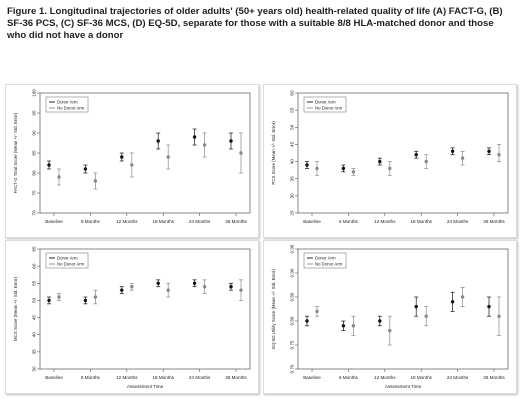  I want to click on plot-frame, so click(403, 309).